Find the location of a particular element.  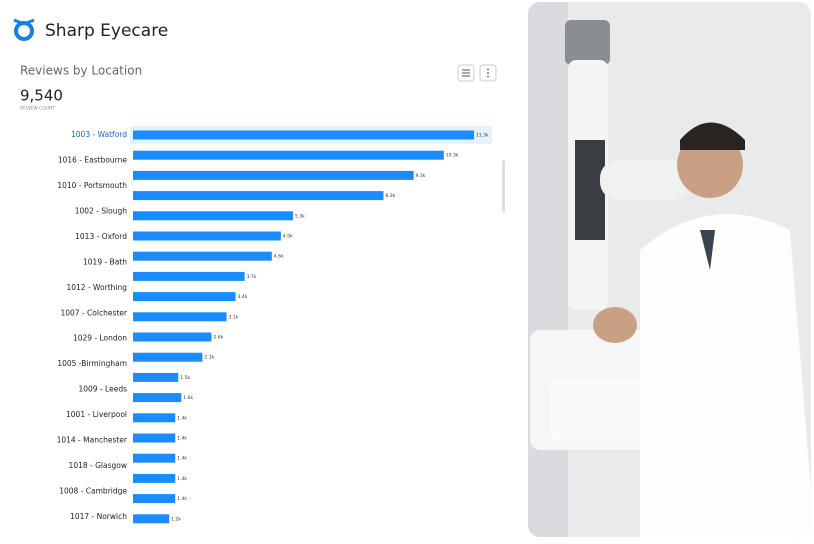

bar-value-label: 4.6k is located at coordinates (279, 257).